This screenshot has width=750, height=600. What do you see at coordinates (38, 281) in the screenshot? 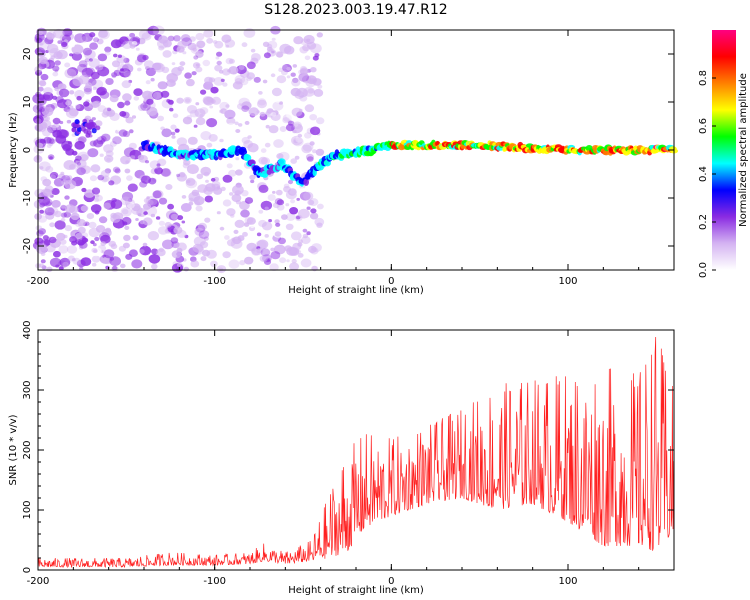
I see `x-tick-label: -200` at bounding box center [38, 281].